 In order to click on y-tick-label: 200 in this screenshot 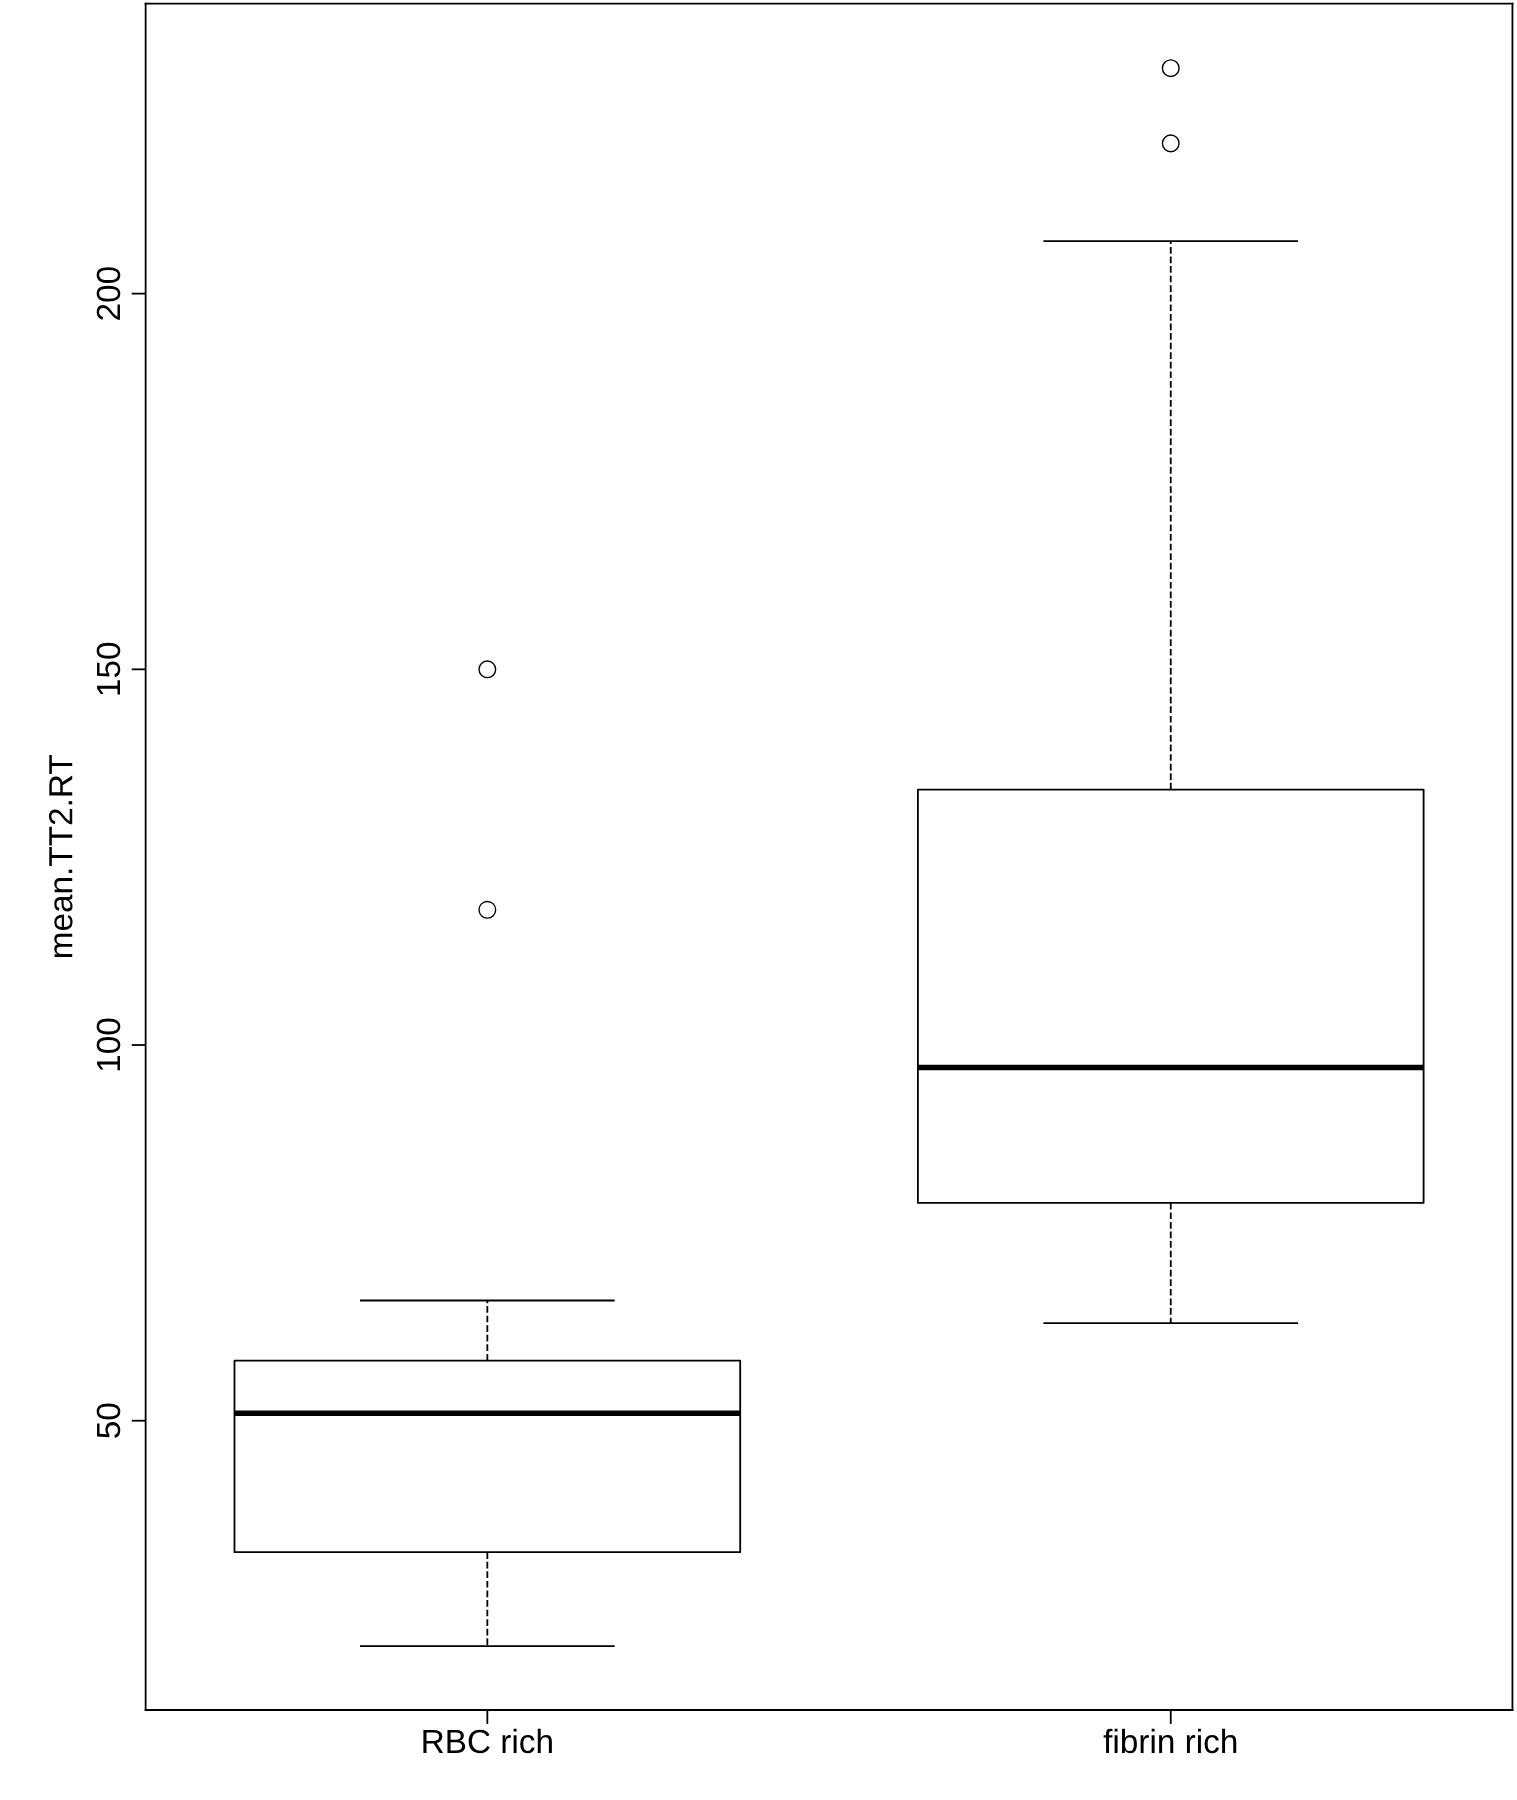, I will do `click(108, 293)`.